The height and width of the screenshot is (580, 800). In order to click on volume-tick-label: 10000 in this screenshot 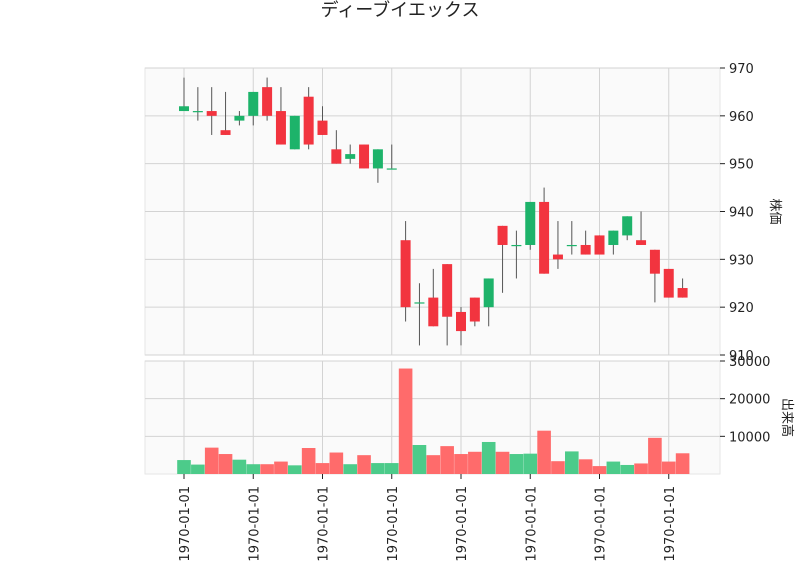, I will do `click(749, 437)`.